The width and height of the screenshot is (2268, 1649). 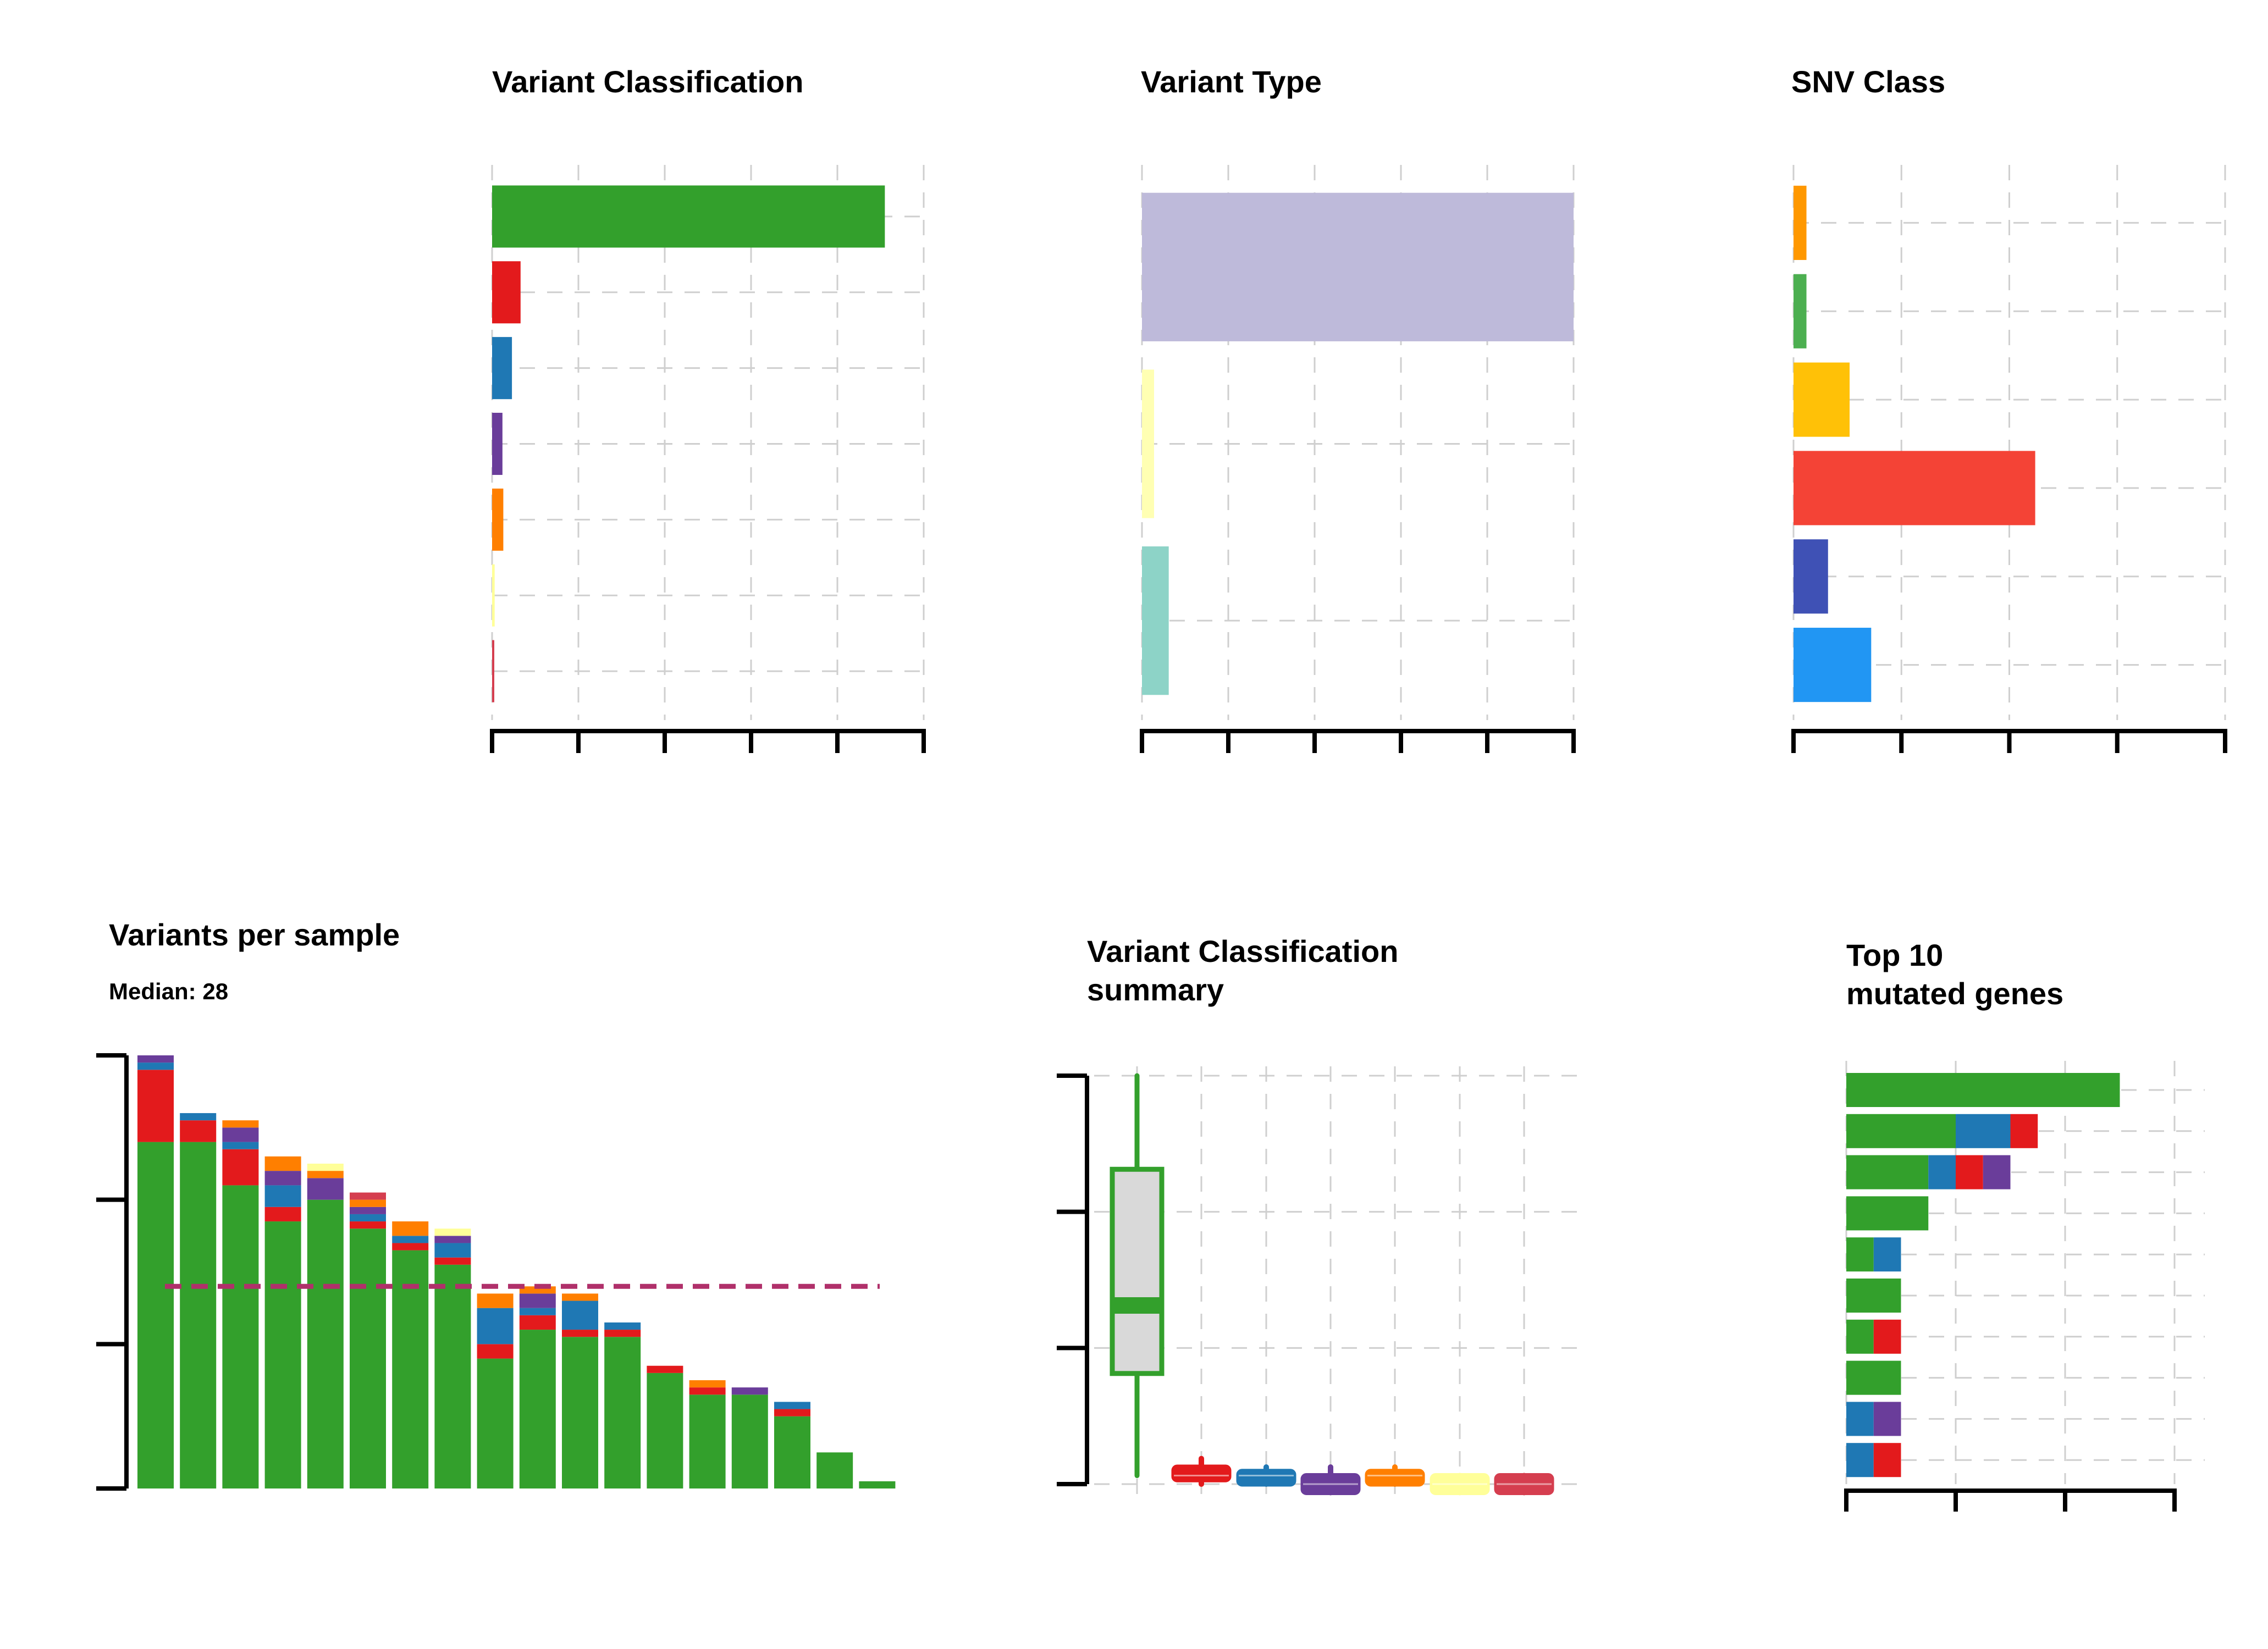 I want to click on snv-class-panel: SNV Class, so click(x=2009, y=408).